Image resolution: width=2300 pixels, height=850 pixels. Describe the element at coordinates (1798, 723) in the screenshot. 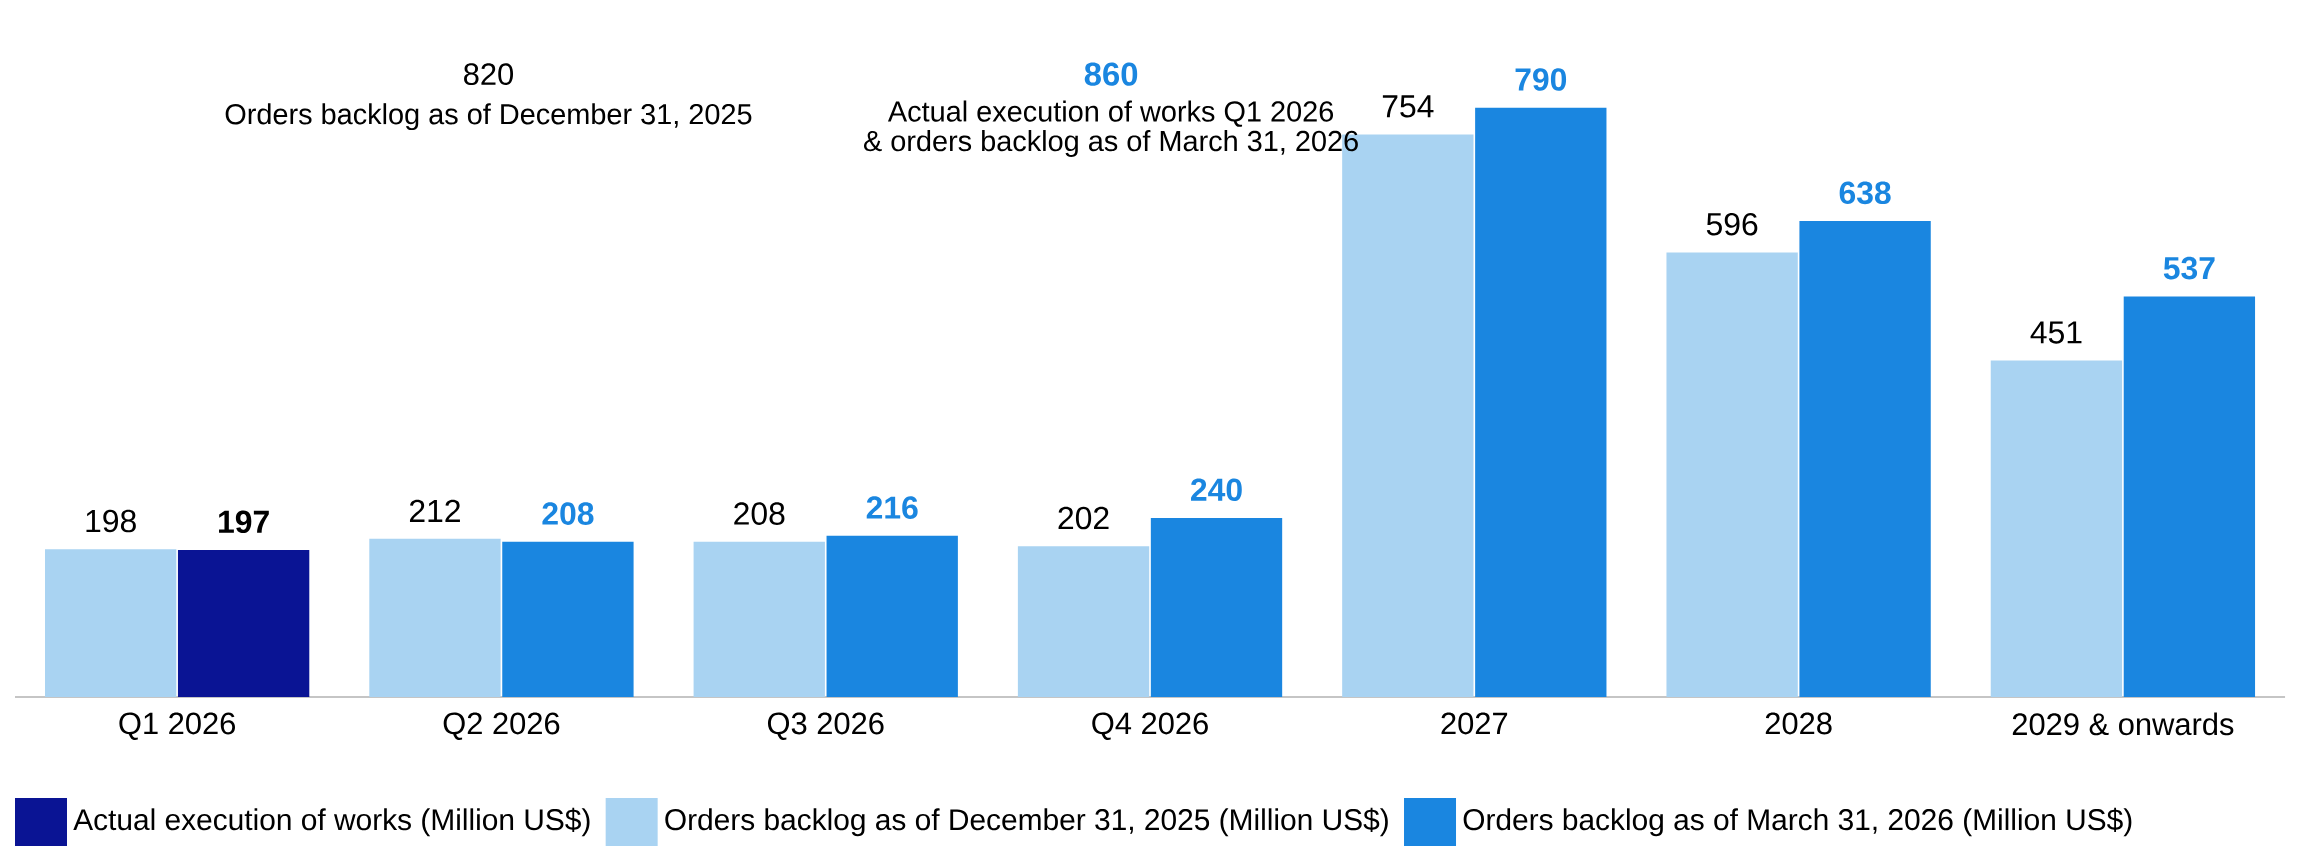

I see `x-tick-label: 2028` at that location.